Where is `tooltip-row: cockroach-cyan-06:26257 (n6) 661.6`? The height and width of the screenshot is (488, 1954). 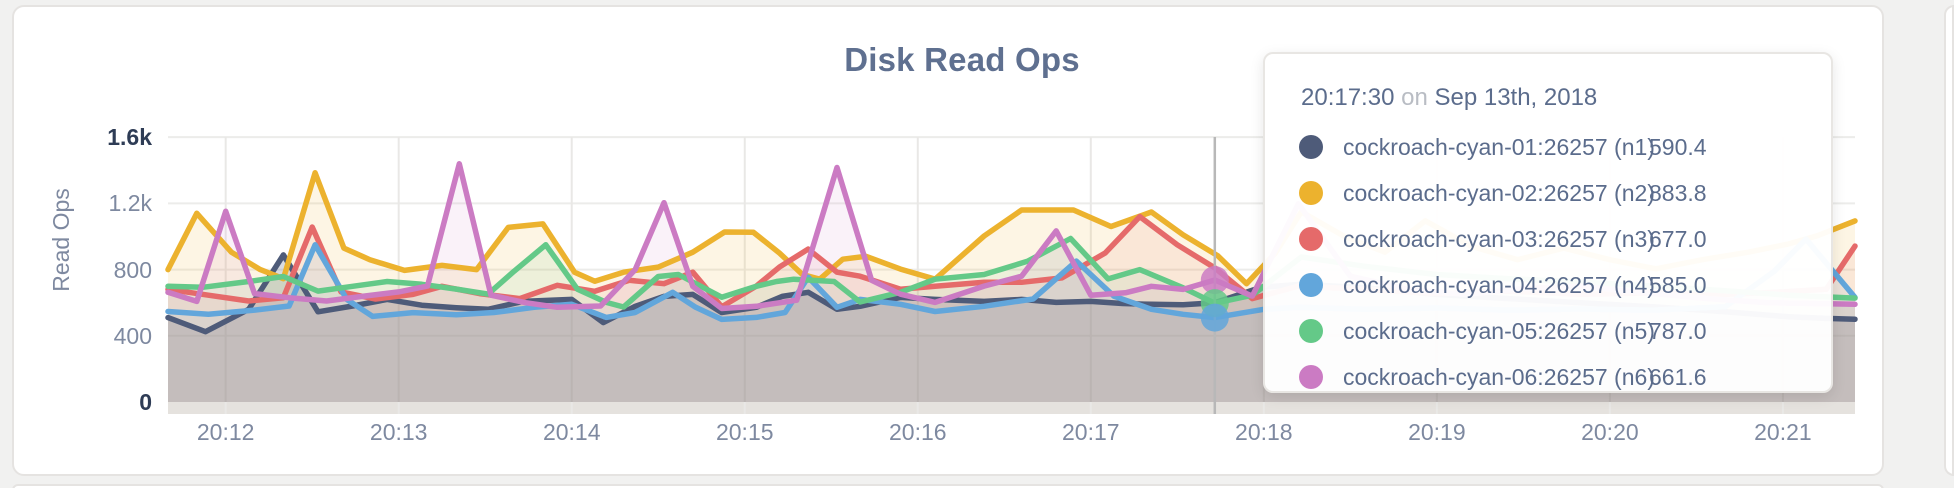 tooltip-row: cockroach-cyan-06:26257 (n6) 661.6 is located at coordinates (1555, 377).